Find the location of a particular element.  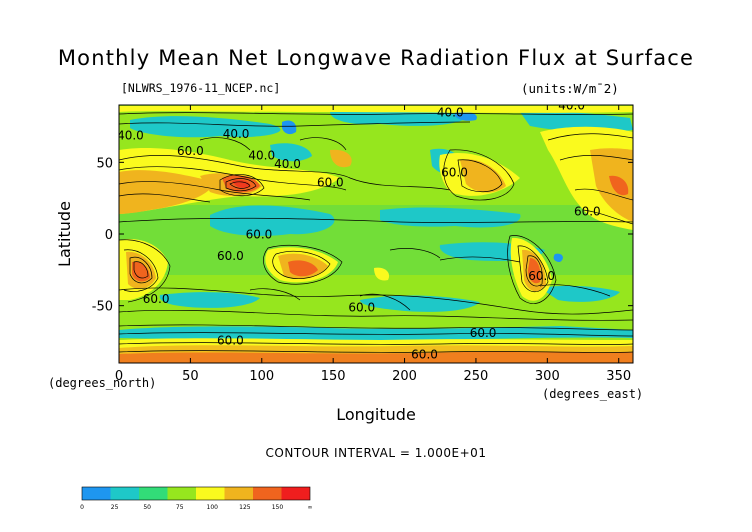

colorbar-frame is located at coordinates (196, 493).